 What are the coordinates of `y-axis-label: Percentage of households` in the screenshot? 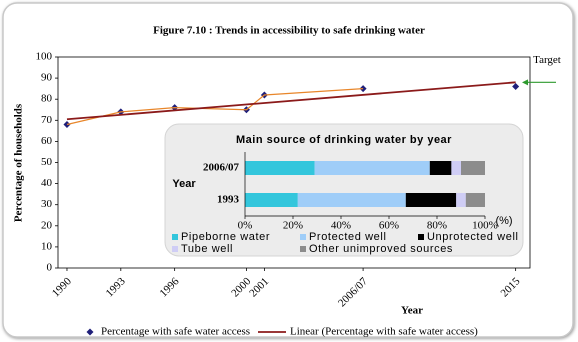 It's located at (19, 162).